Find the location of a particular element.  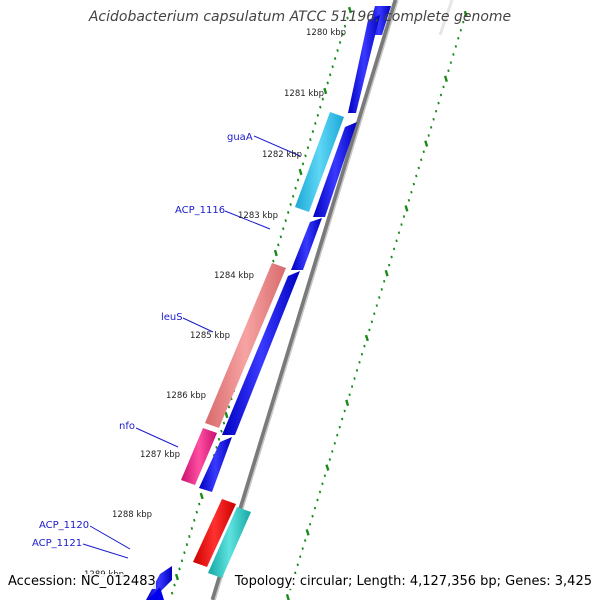

gene-feature-nfo is located at coordinates (199, 456).